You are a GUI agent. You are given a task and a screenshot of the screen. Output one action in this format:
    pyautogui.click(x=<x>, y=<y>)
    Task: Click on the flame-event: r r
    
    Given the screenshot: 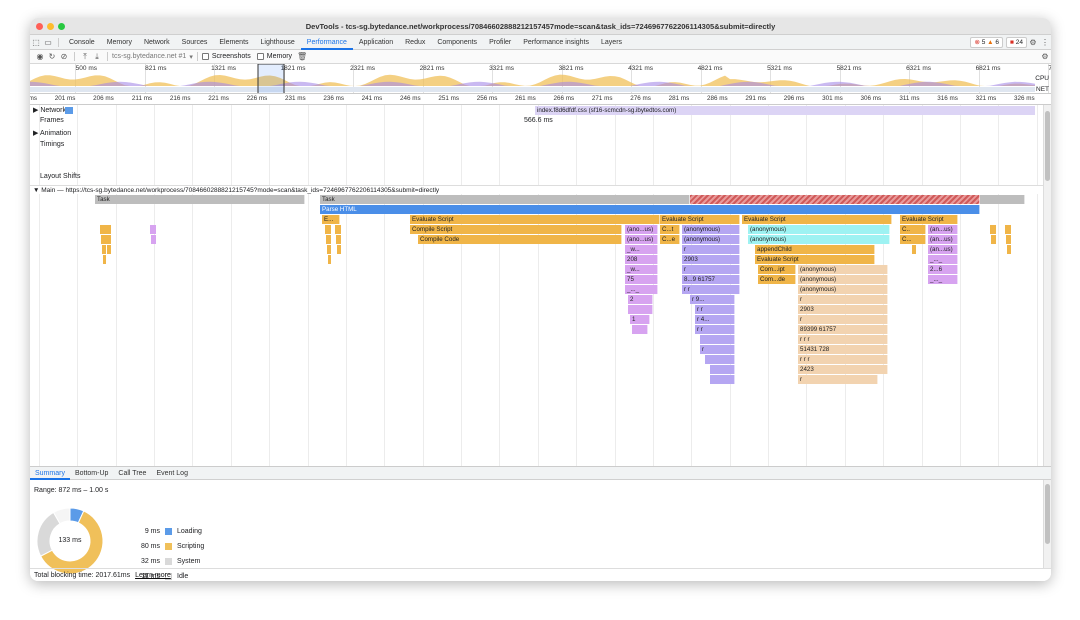 What is the action you would take?
    pyautogui.click(x=715, y=329)
    